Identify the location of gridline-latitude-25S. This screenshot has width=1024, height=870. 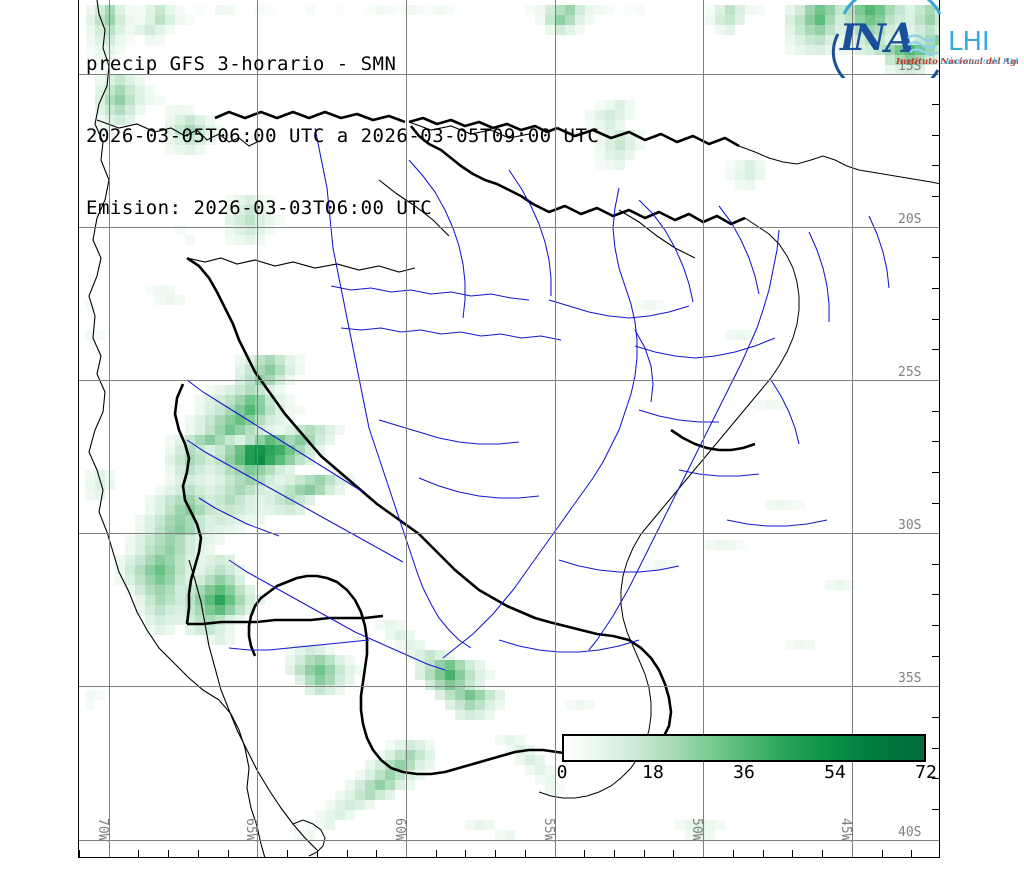
(509, 380).